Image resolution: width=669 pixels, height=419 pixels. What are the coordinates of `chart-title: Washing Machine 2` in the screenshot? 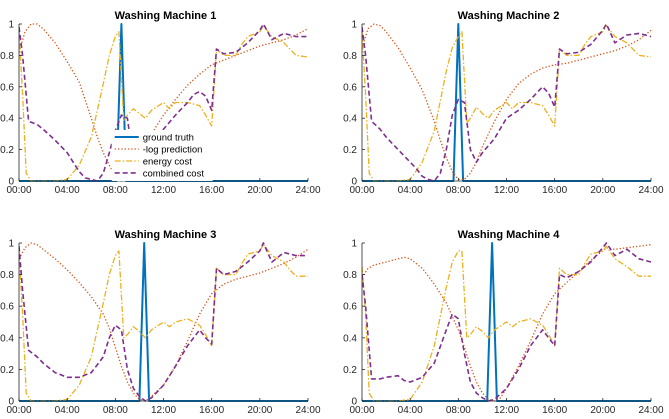 It's located at (509, 16).